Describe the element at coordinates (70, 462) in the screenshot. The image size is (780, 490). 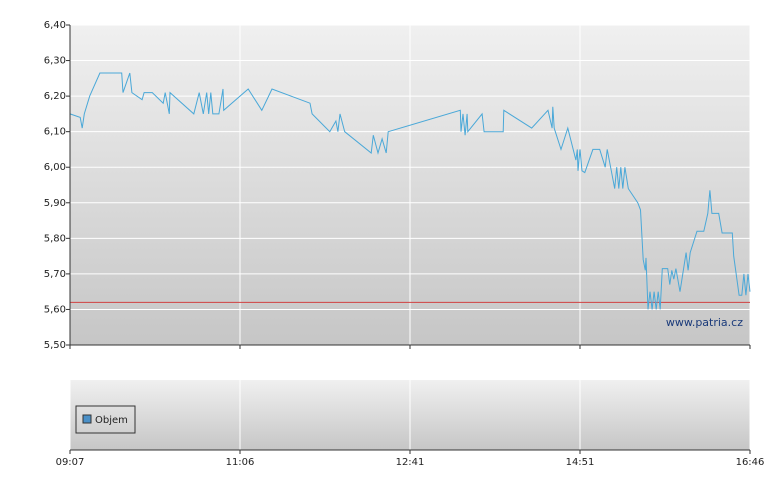
I see `x-tick-label: 09:07` at that location.